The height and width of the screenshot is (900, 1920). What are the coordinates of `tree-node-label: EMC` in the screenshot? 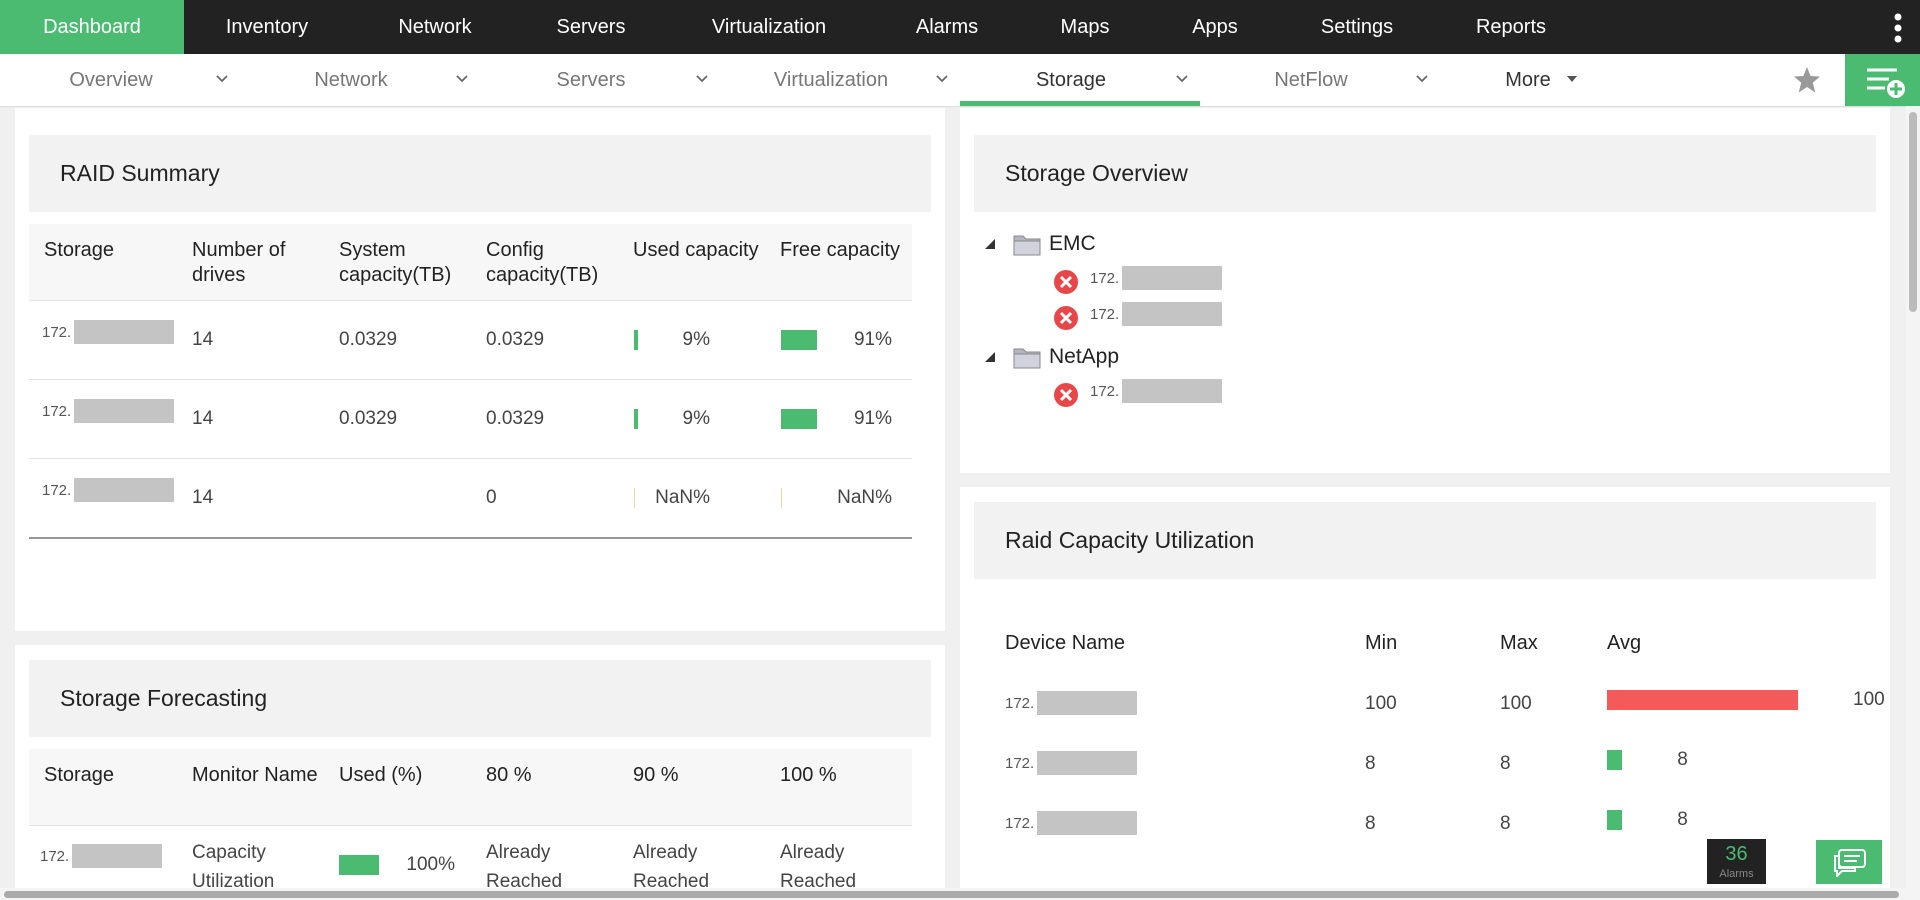 It's located at (1072, 243).